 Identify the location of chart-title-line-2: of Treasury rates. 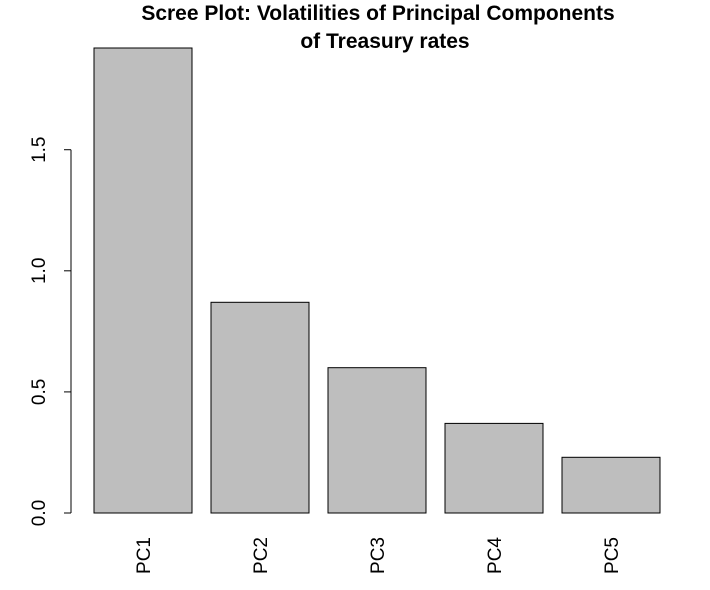
(384, 41).